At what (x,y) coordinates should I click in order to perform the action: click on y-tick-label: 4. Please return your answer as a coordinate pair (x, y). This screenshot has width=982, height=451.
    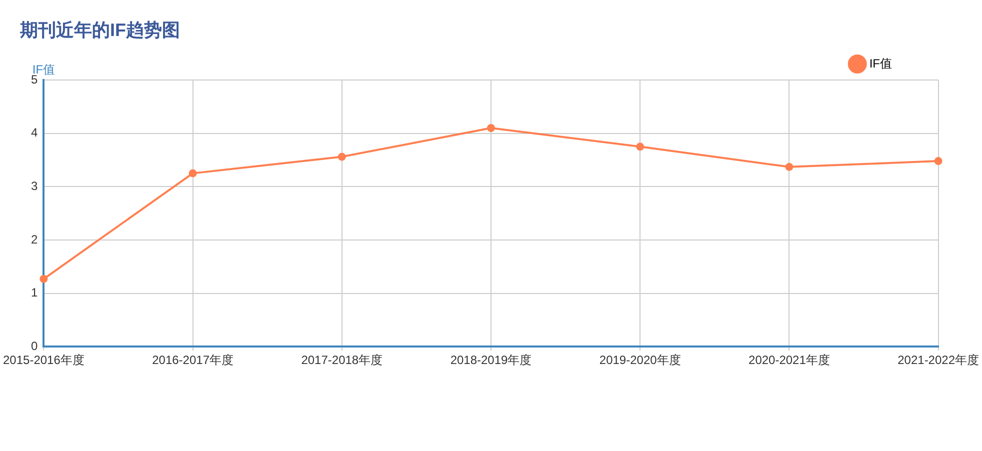
    Looking at the image, I should click on (34, 133).